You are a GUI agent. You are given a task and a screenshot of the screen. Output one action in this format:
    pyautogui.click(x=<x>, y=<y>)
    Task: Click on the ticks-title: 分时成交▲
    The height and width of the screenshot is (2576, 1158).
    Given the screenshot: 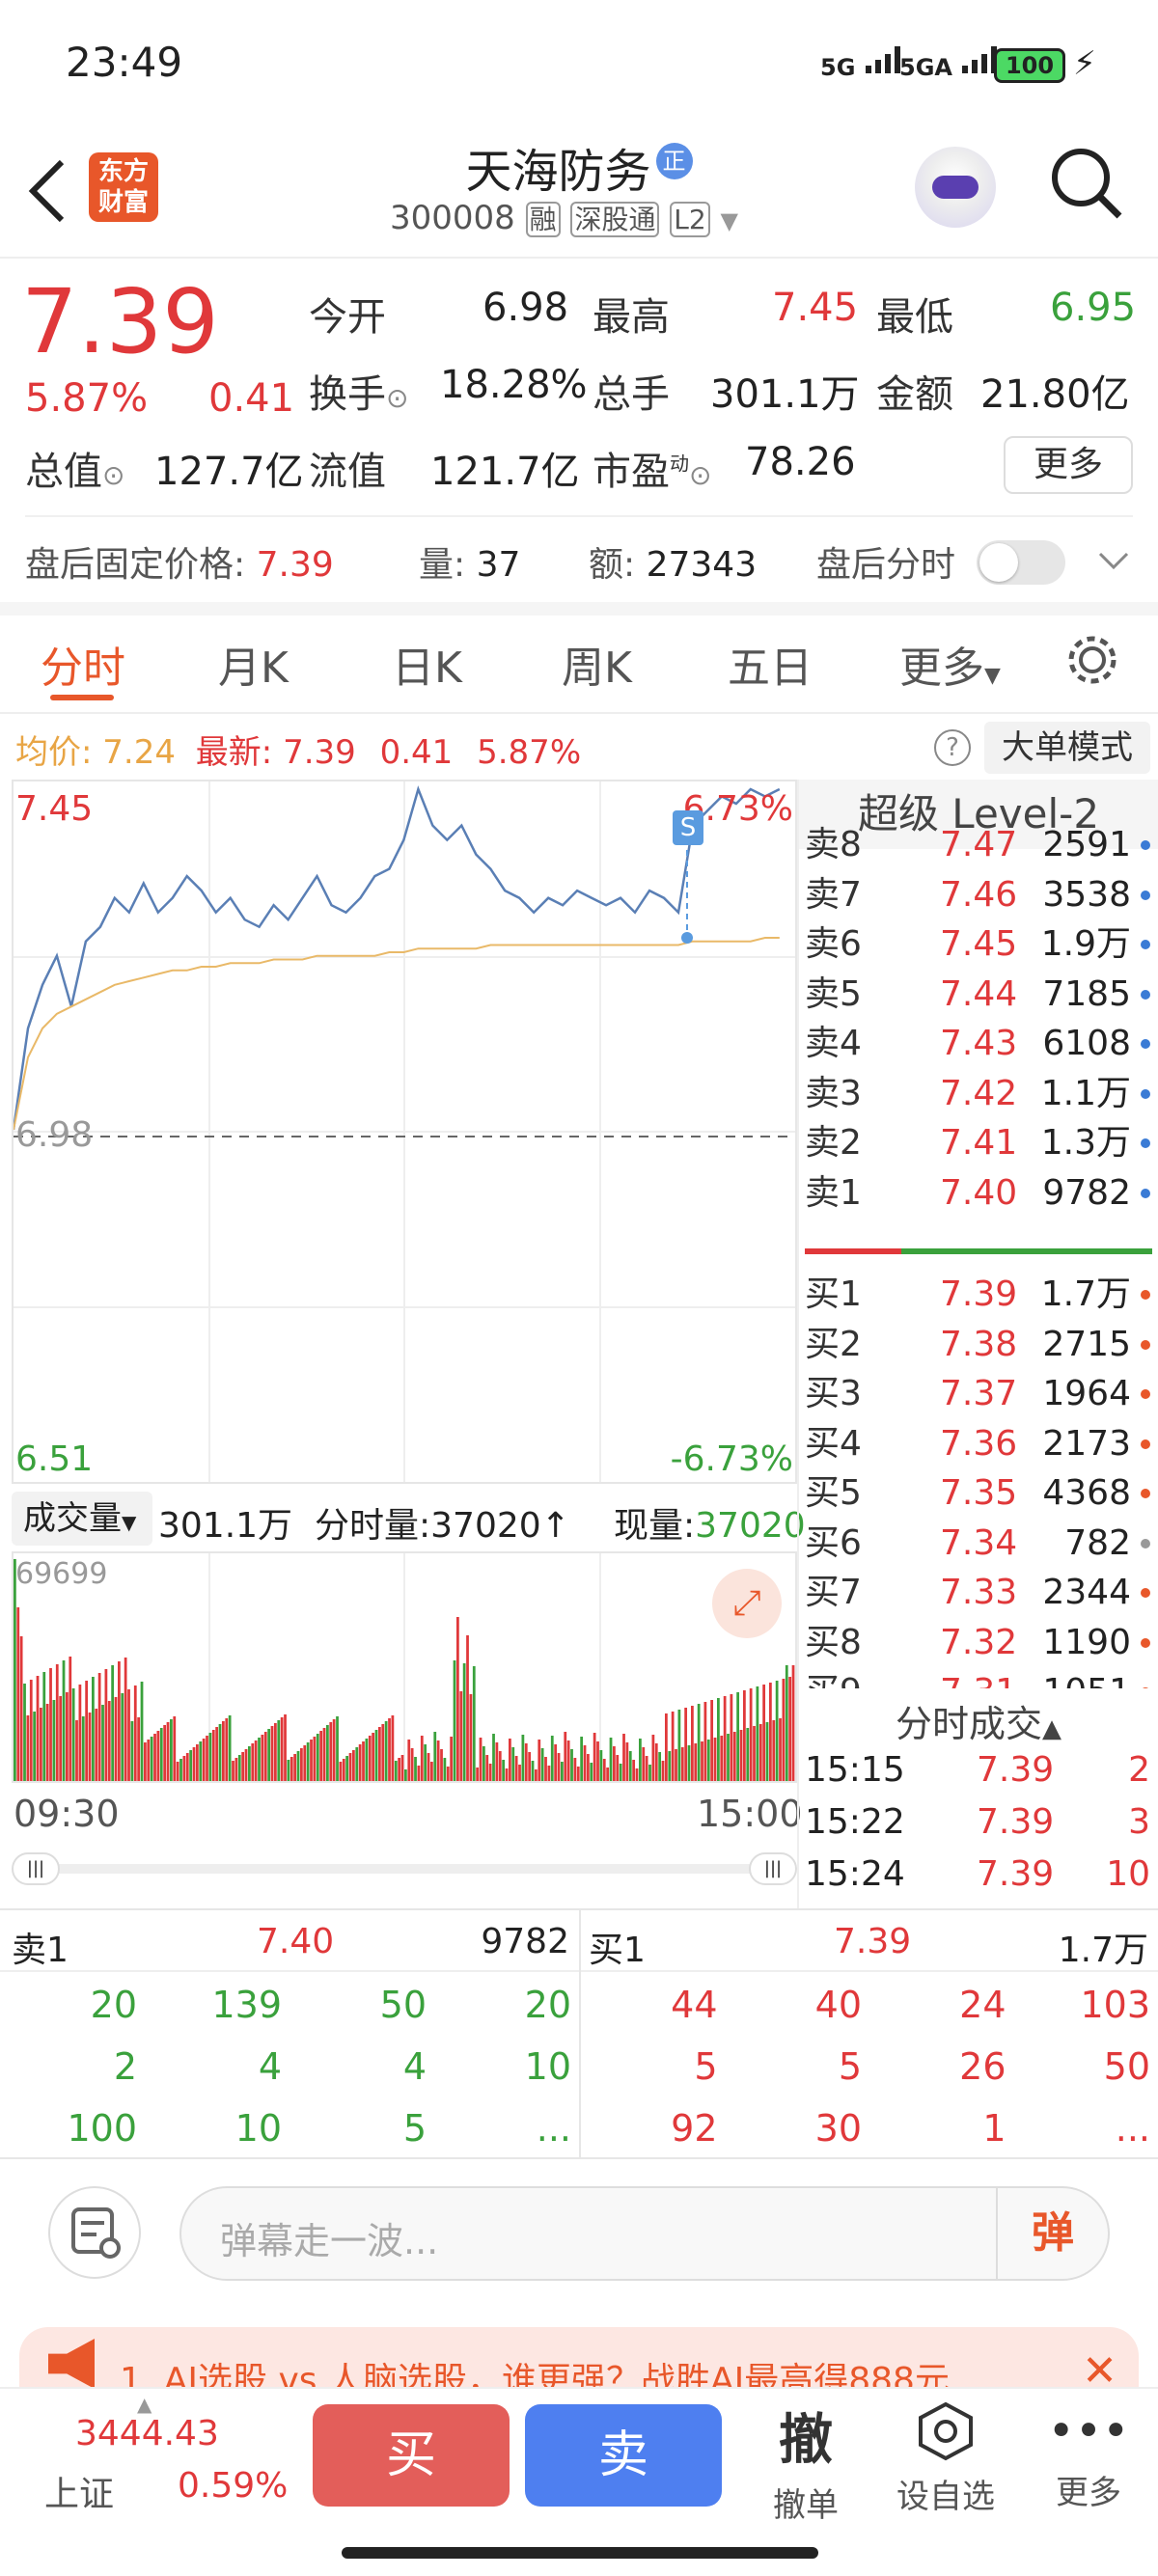 What is the action you would take?
    pyautogui.click(x=978, y=1719)
    